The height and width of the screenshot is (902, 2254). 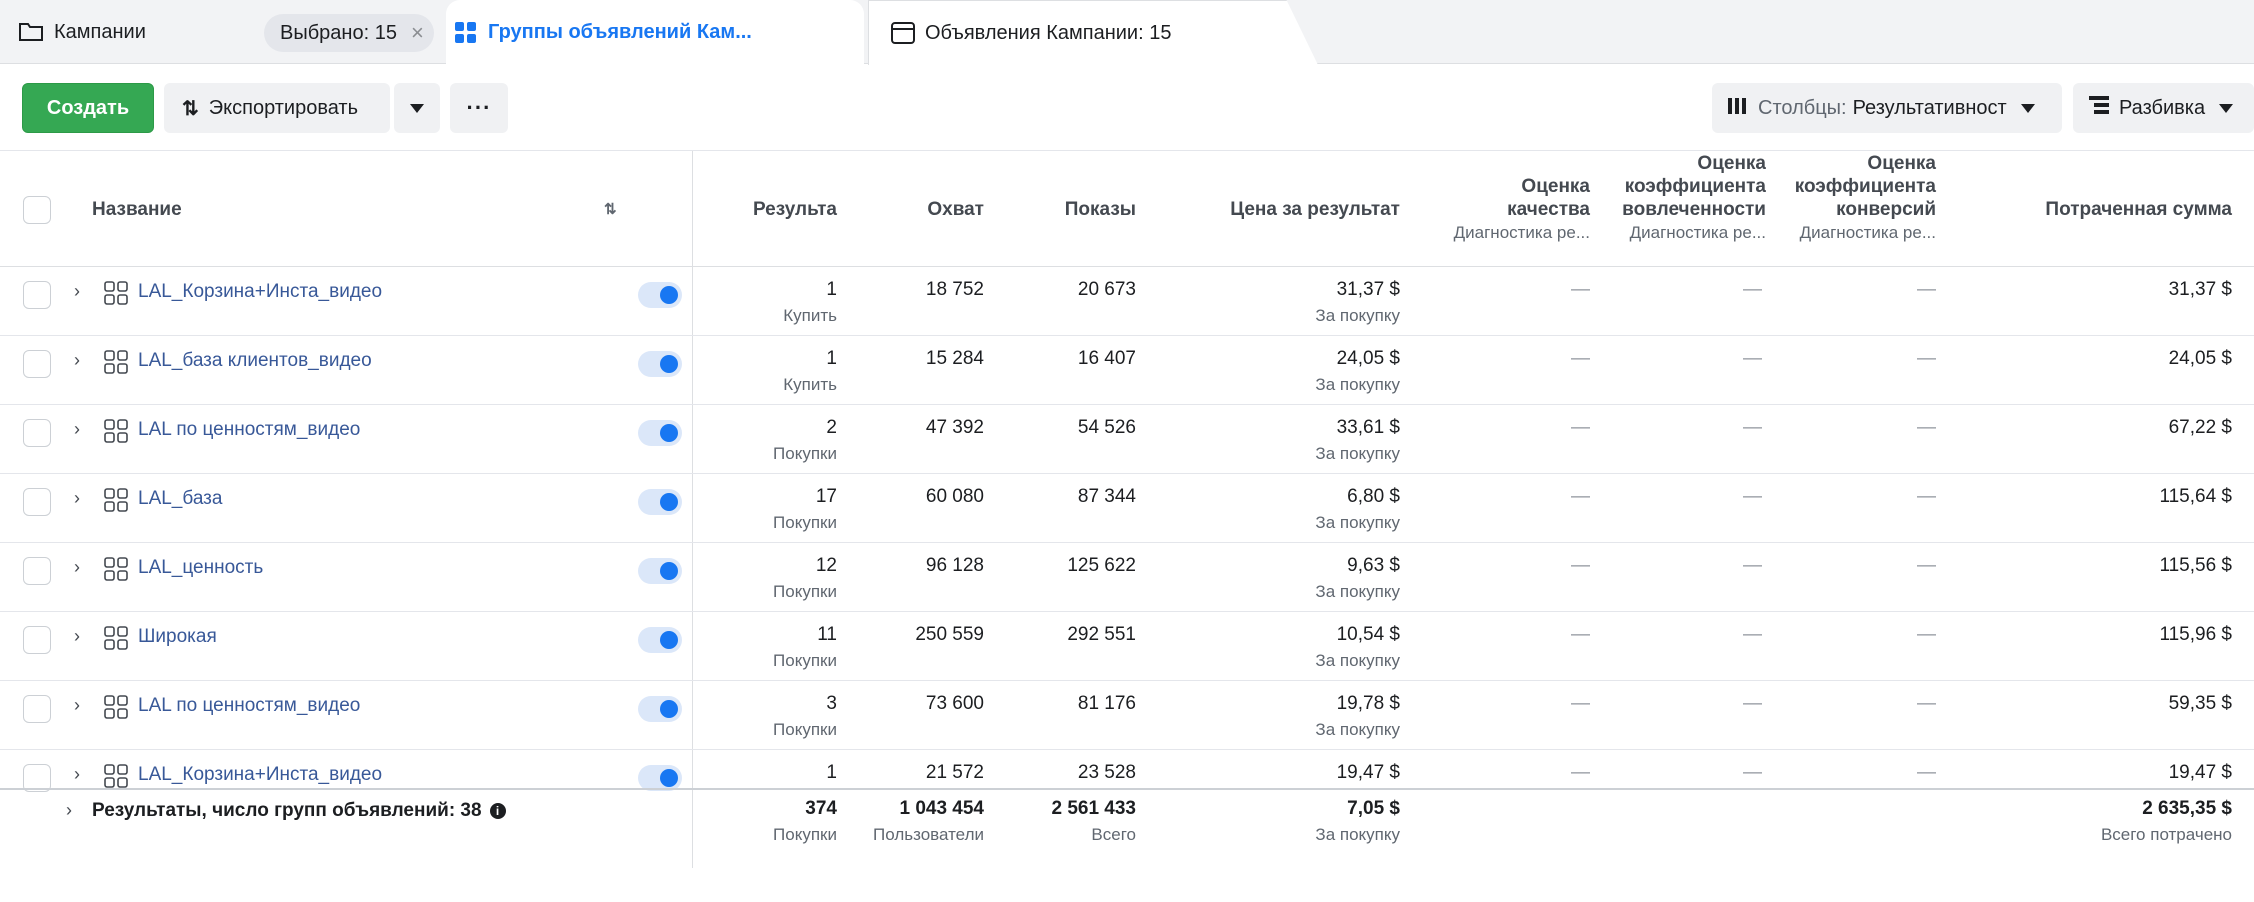 What do you see at coordinates (954, 496) in the screenshot?
I see `cell-reach: 60 080` at bounding box center [954, 496].